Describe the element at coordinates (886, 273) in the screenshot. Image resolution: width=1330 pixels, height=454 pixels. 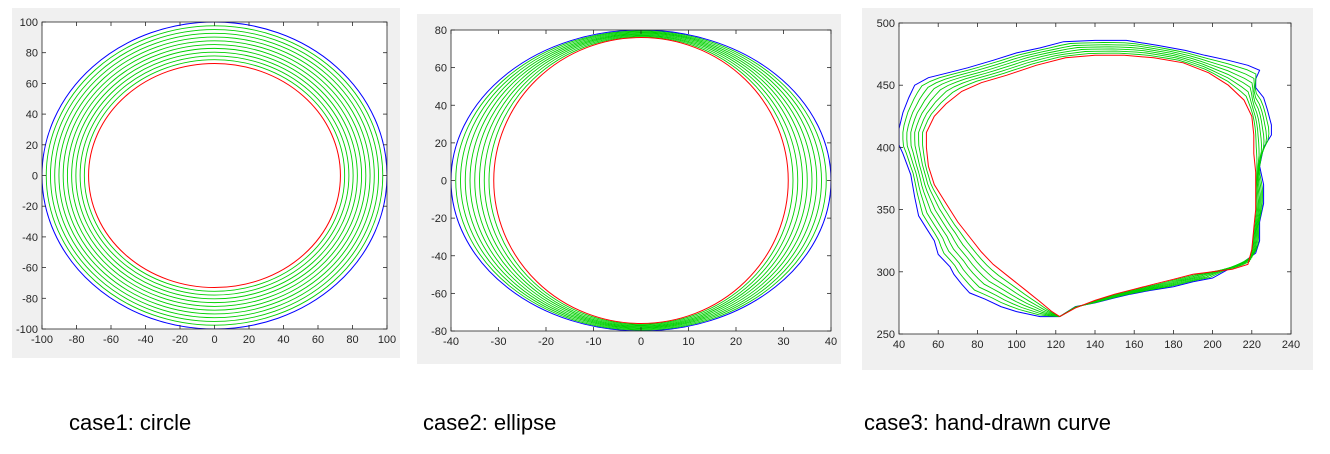
I see `y-tick-label: 300` at that location.